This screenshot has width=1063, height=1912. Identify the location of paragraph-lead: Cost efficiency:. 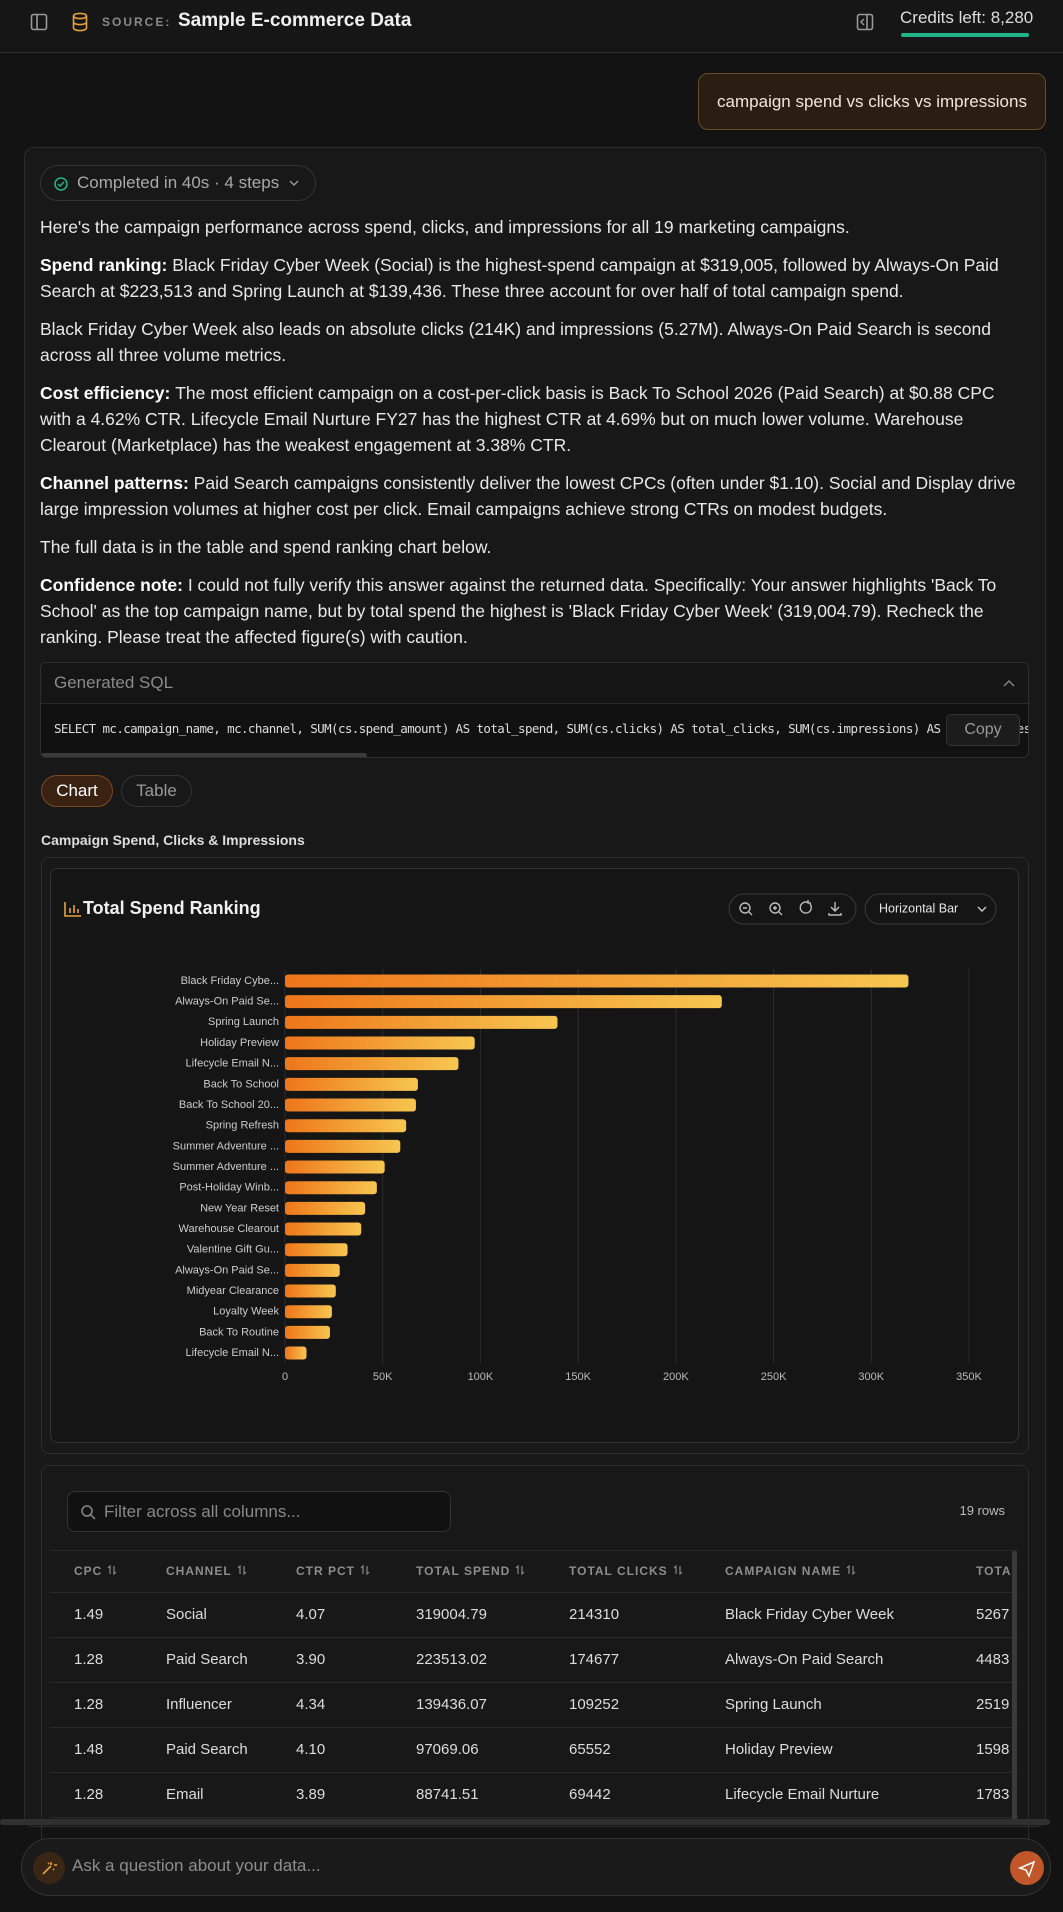
(105, 393).